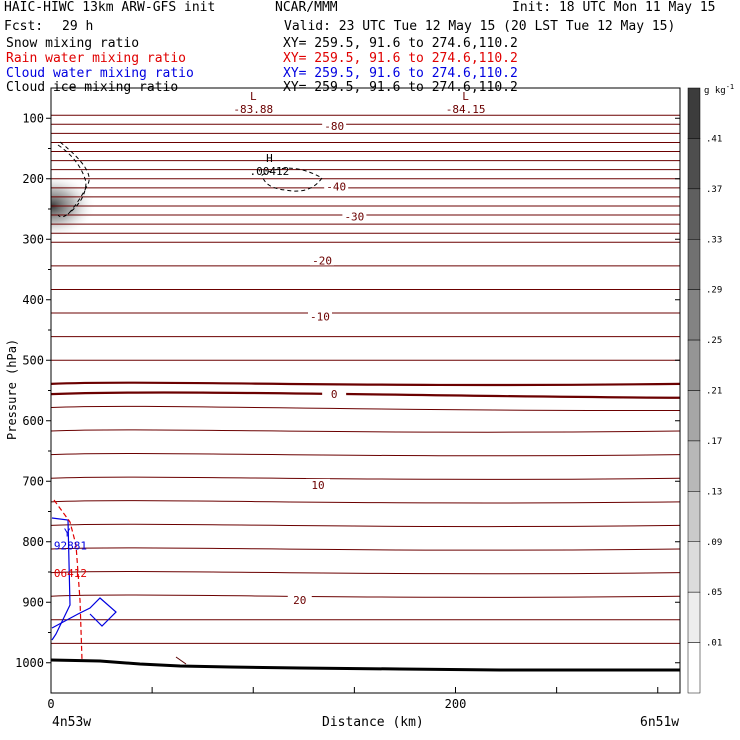  What do you see at coordinates (33, 118) in the screenshot?
I see `y-tick-label: 100` at bounding box center [33, 118].